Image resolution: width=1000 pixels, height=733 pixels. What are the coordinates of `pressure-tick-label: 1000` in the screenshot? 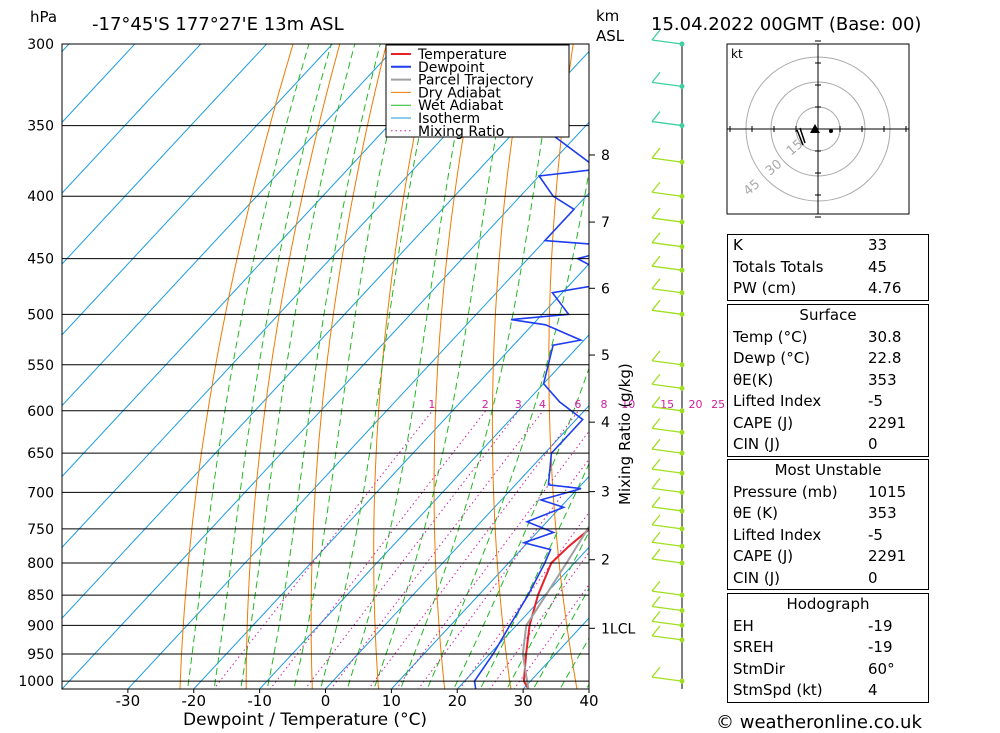 It's located at (36, 682).